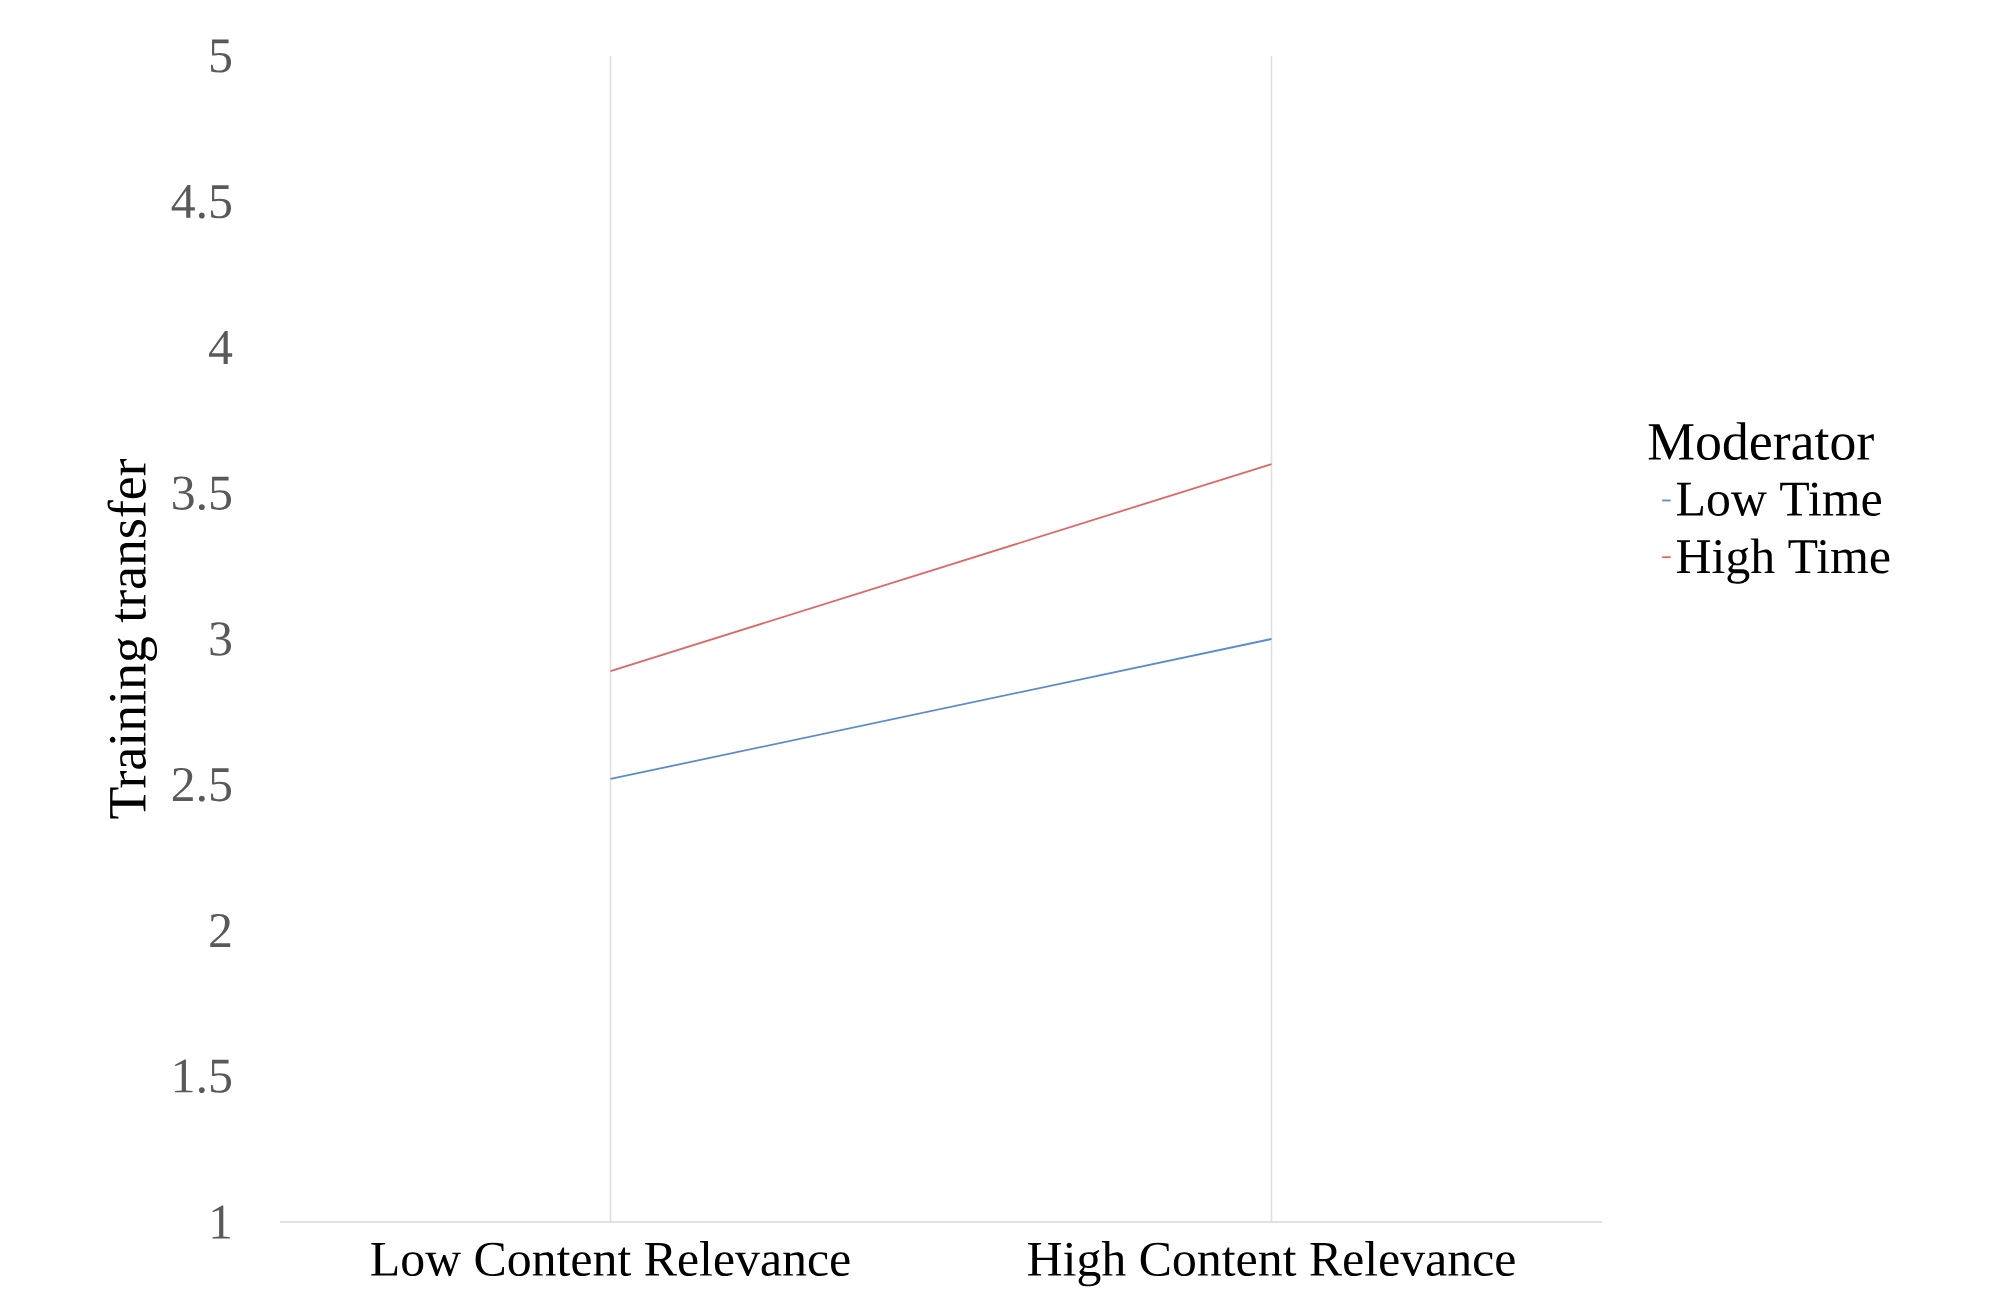  I want to click on legend-title: Moderator, so click(1761, 441).